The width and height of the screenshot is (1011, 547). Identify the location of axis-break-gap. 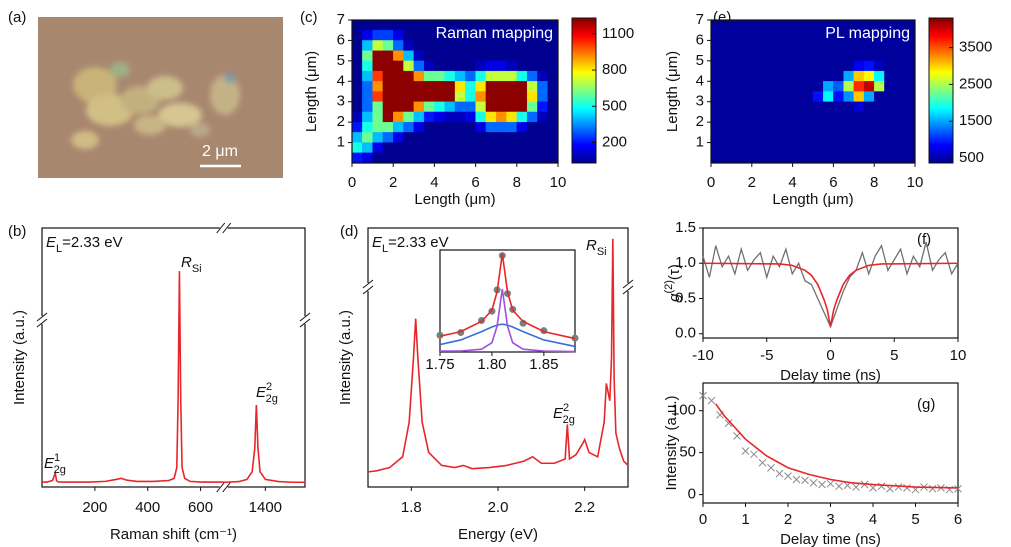
(223, 487).